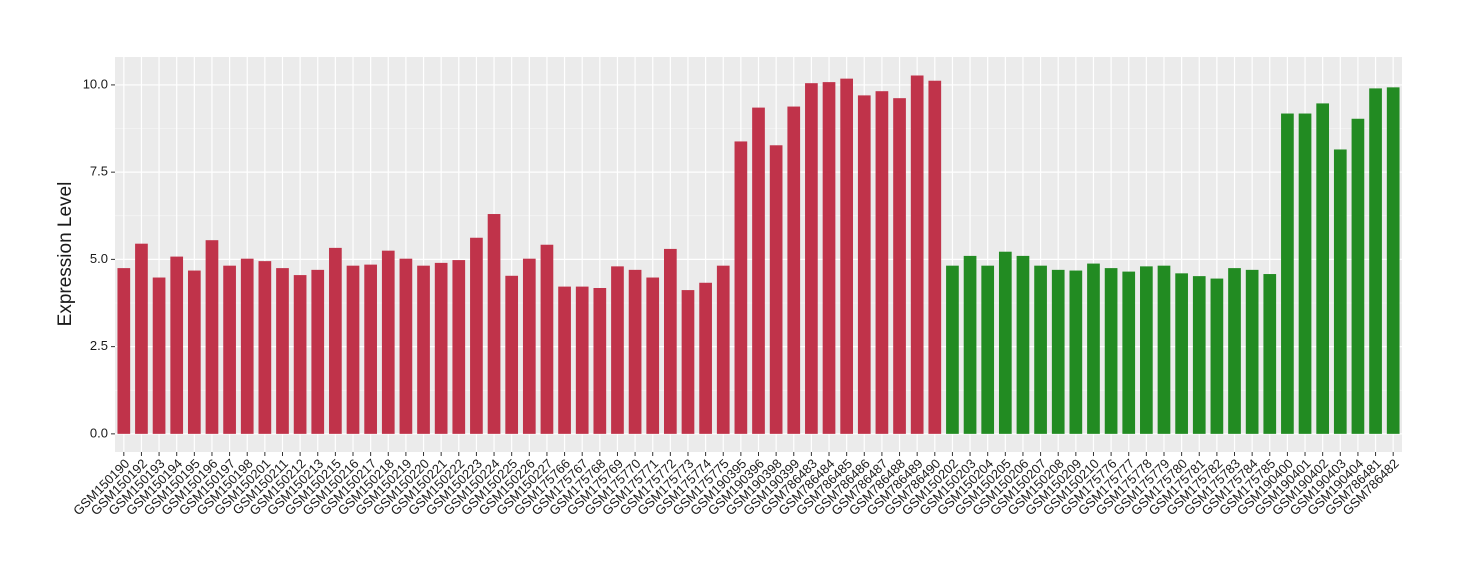  Describe the element at coordinates (99, 171) in the screenshot. I see `y-tick-label: 7.5` at that location.